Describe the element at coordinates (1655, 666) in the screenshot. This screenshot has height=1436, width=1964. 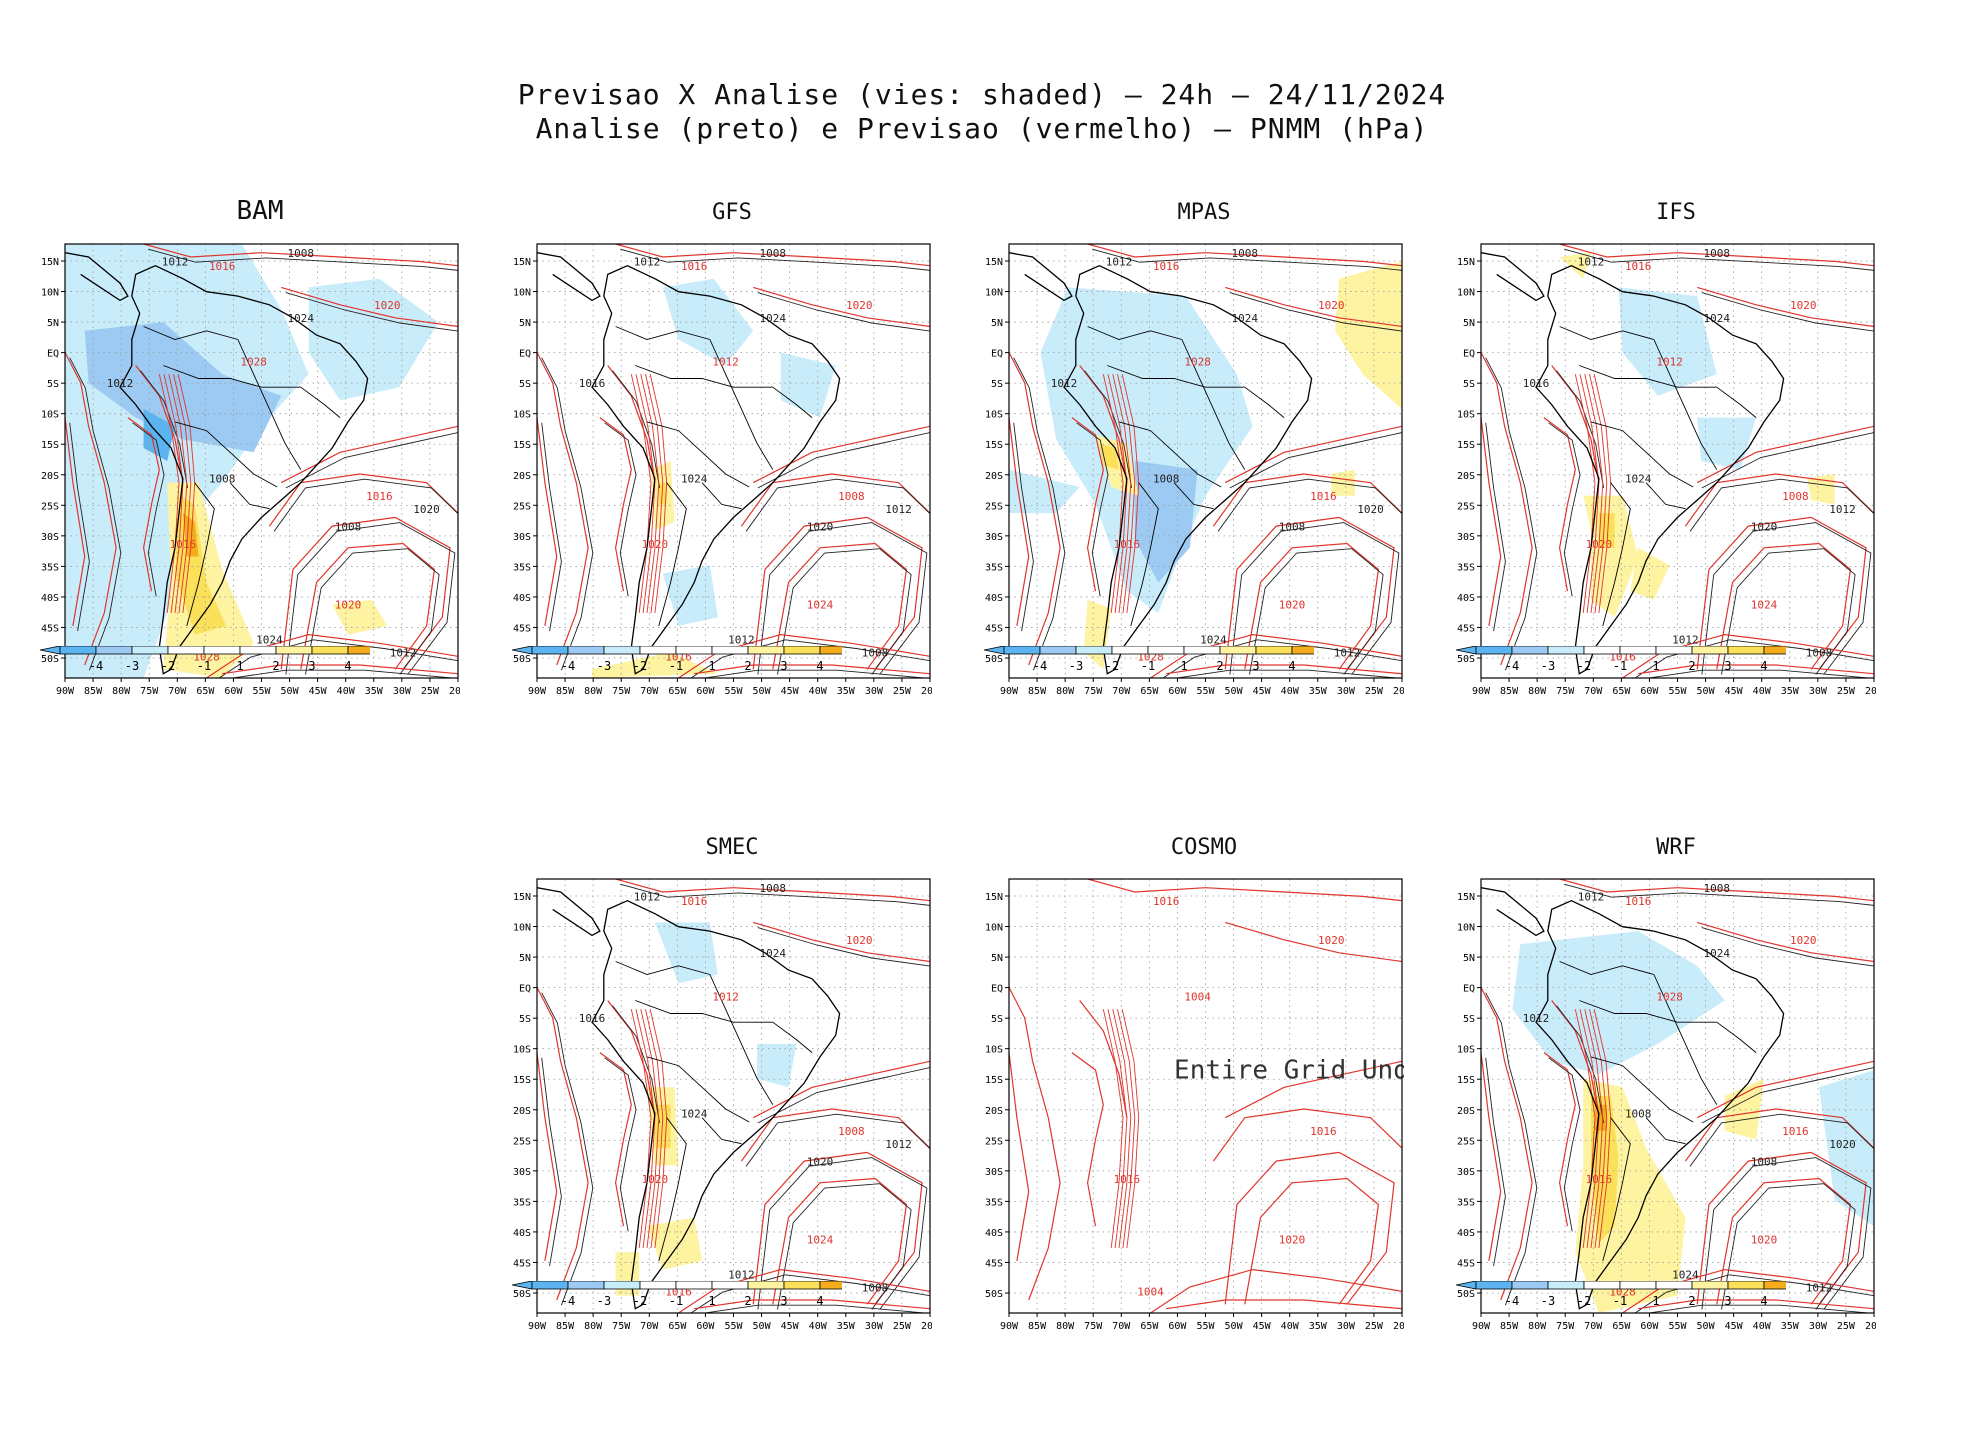
I see `colorbar-tick-label: 1` at that location.